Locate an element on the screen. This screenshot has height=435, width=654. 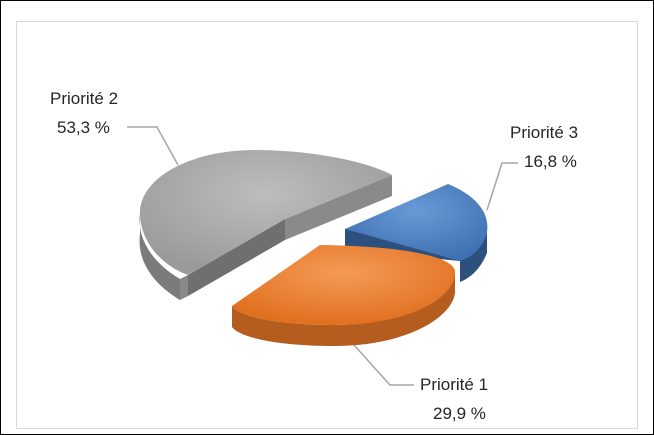
label-priorite-2-name: Priorité 2 is located at coordinates (84, 98).